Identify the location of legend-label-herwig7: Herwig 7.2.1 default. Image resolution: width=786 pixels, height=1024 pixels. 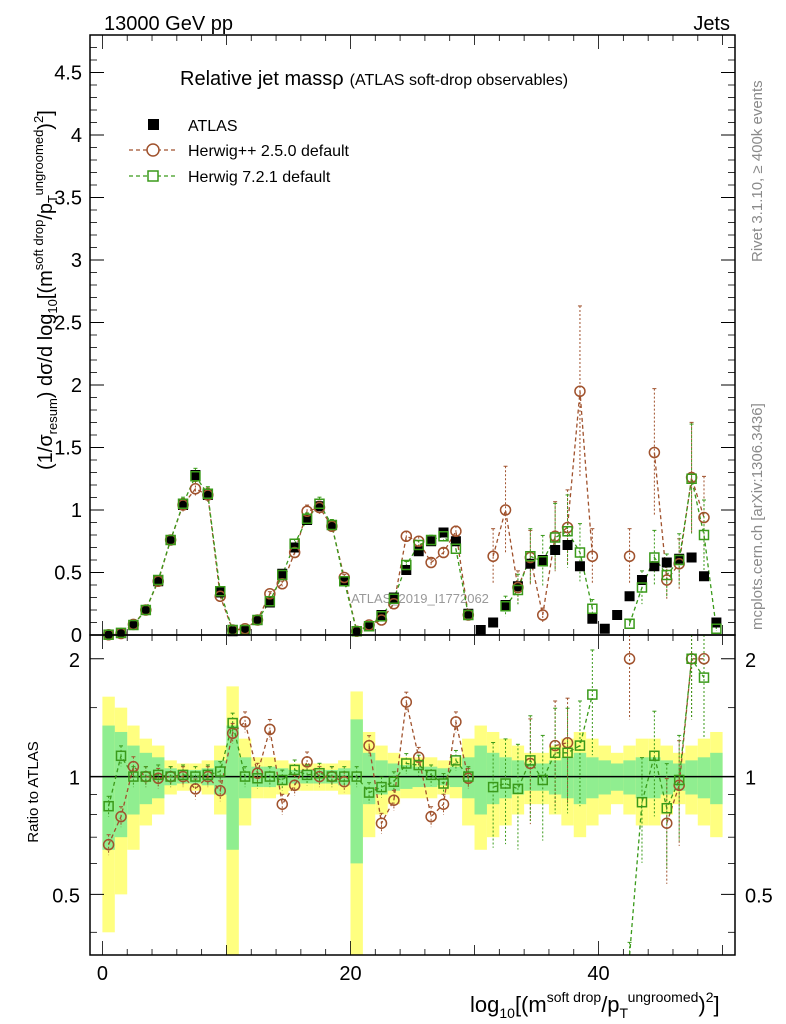
(259, 177).